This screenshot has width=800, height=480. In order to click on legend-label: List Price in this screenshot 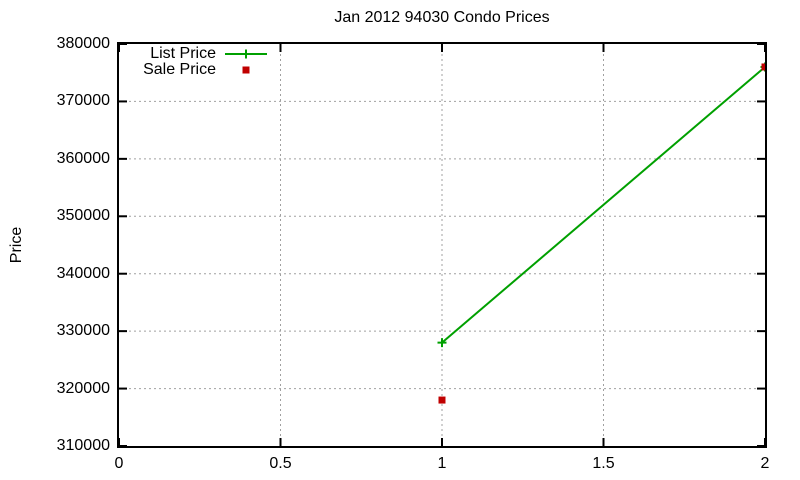, I will do `click(183, 53)`.